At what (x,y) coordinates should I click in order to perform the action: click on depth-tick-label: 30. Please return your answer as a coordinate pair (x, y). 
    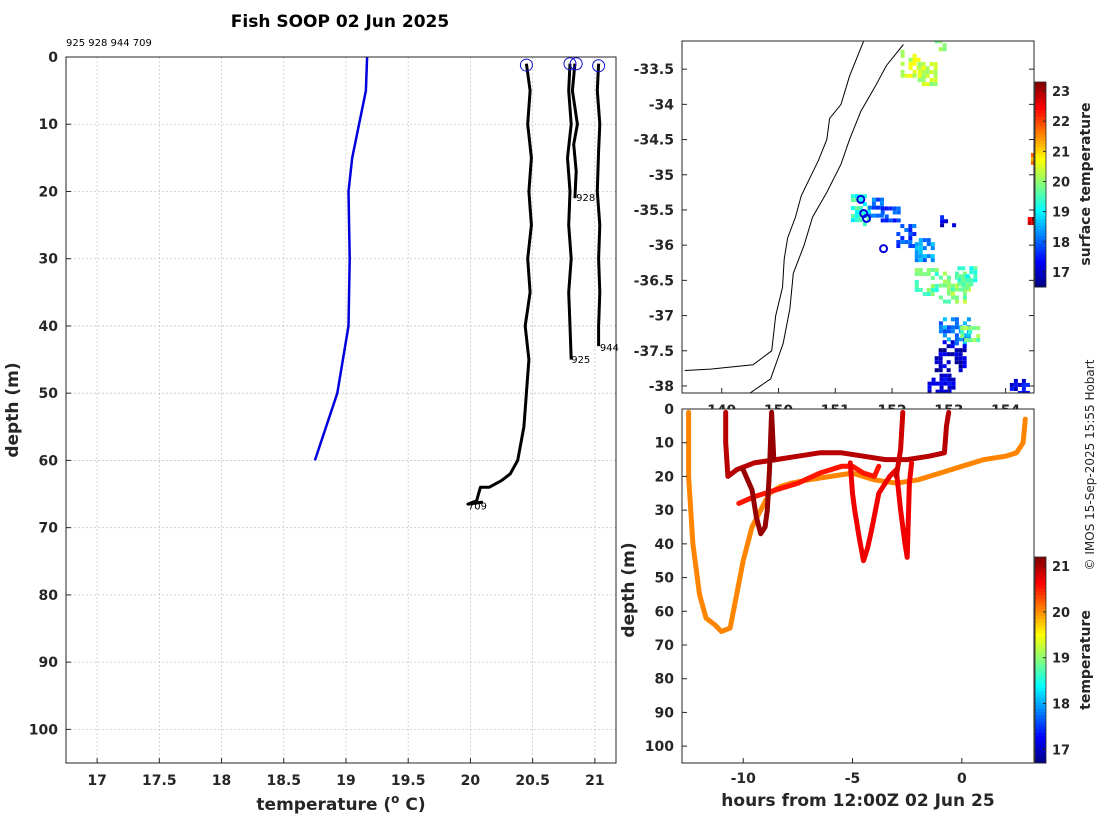
    Looking at the image, I should click on (665, 511).